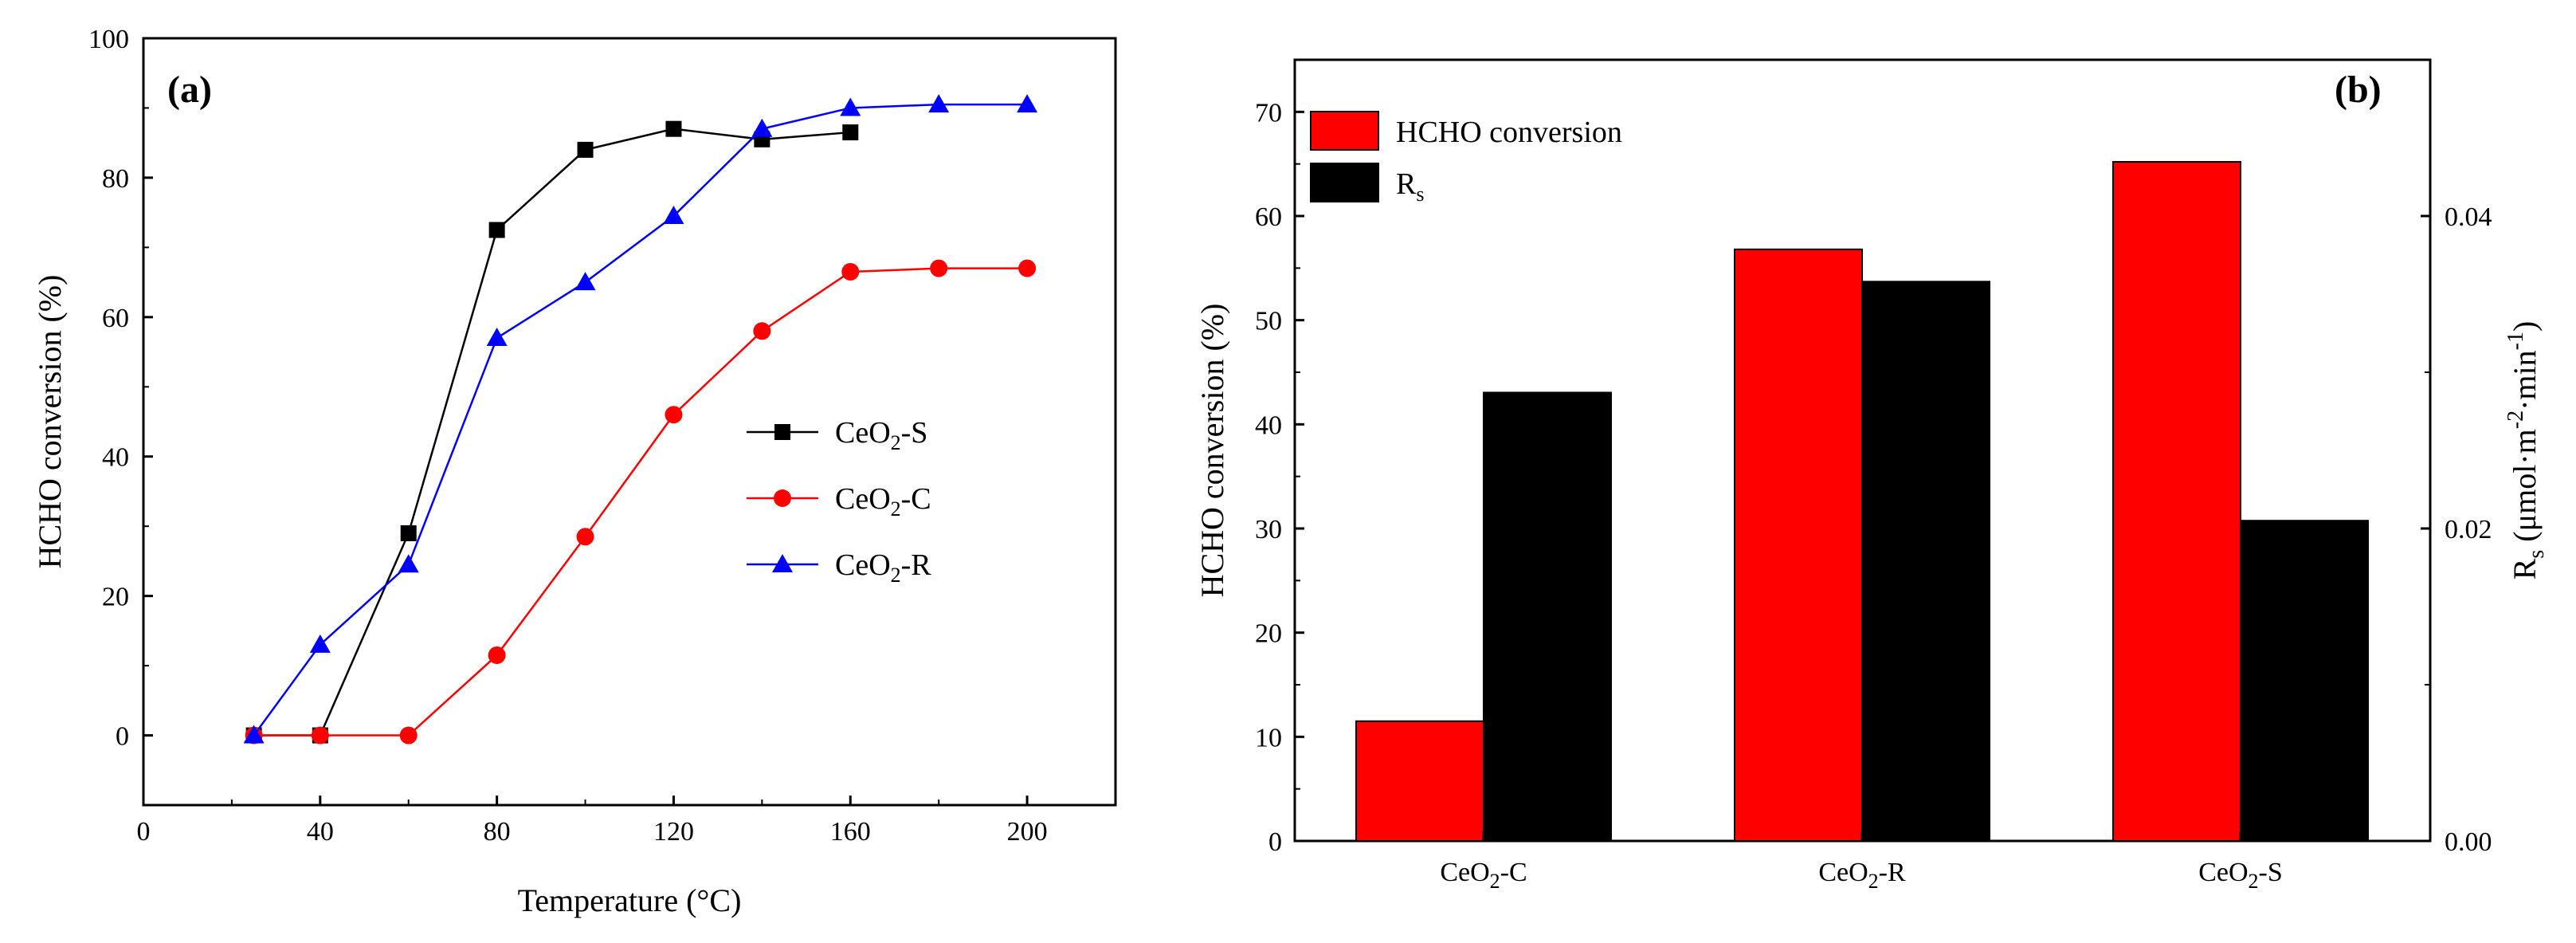  What do you see at coordinates (2304, 681) in the screenshot?
I see `bar-rs-ceo2-s` at bounding box center [2304, 681].